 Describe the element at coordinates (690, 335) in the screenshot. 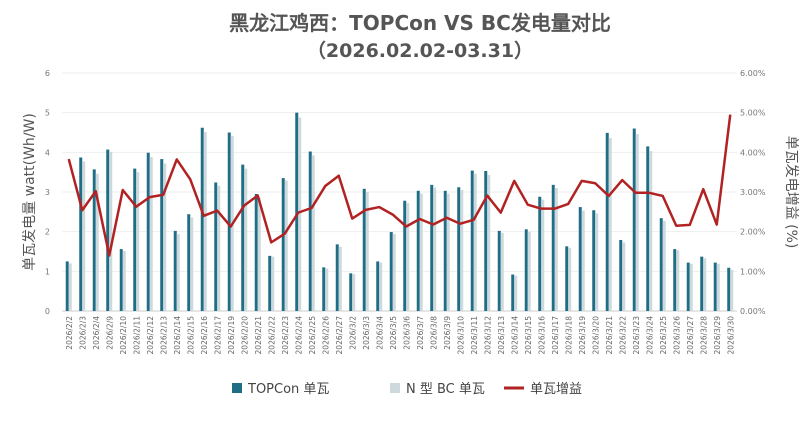

I see `x-tick-label: 2026/3/27` at that location.